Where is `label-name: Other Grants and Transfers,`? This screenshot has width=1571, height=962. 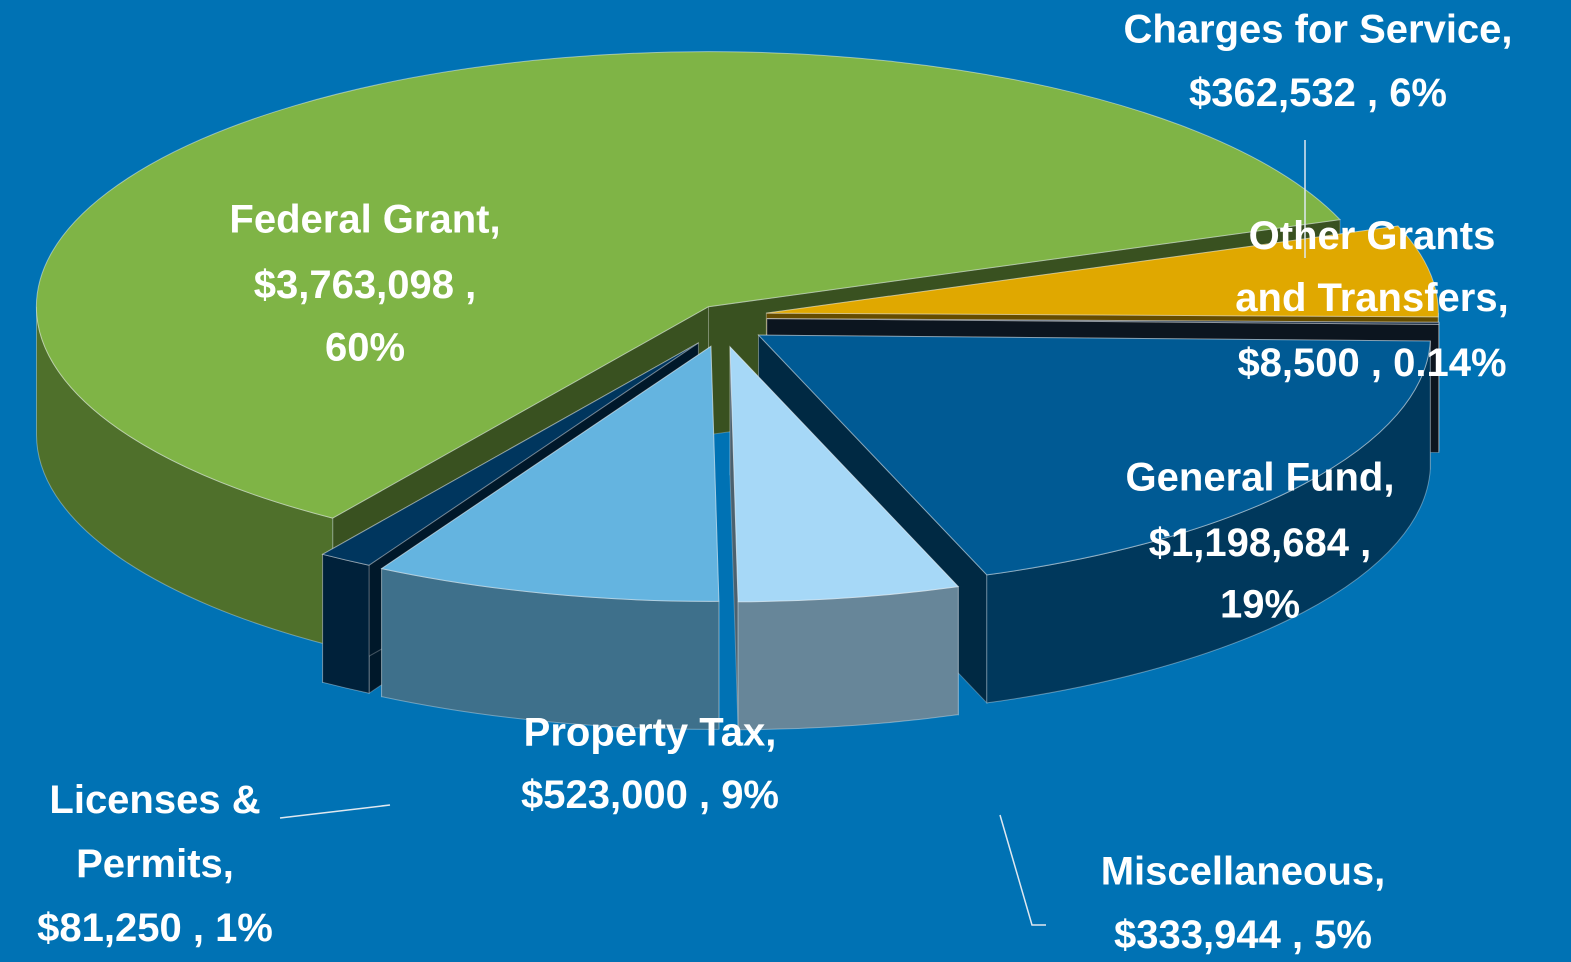
label-name: Other Grants and Transfers, is located at coordinates (1371, 267).